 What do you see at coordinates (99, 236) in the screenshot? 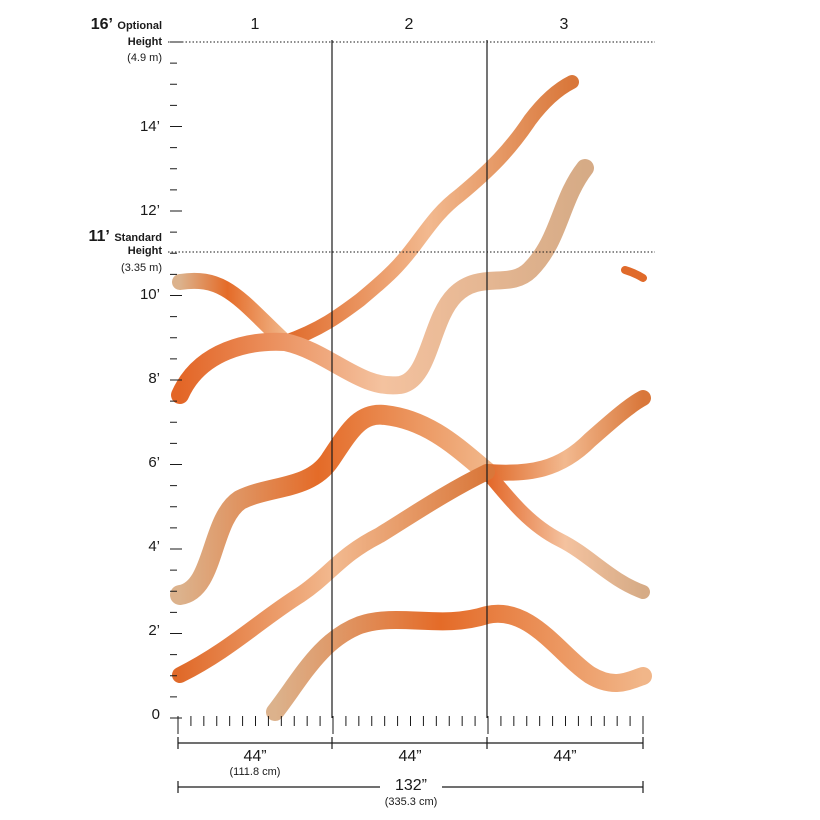
I see `standard-height-value: 11’` at bounding box center [99, 236].